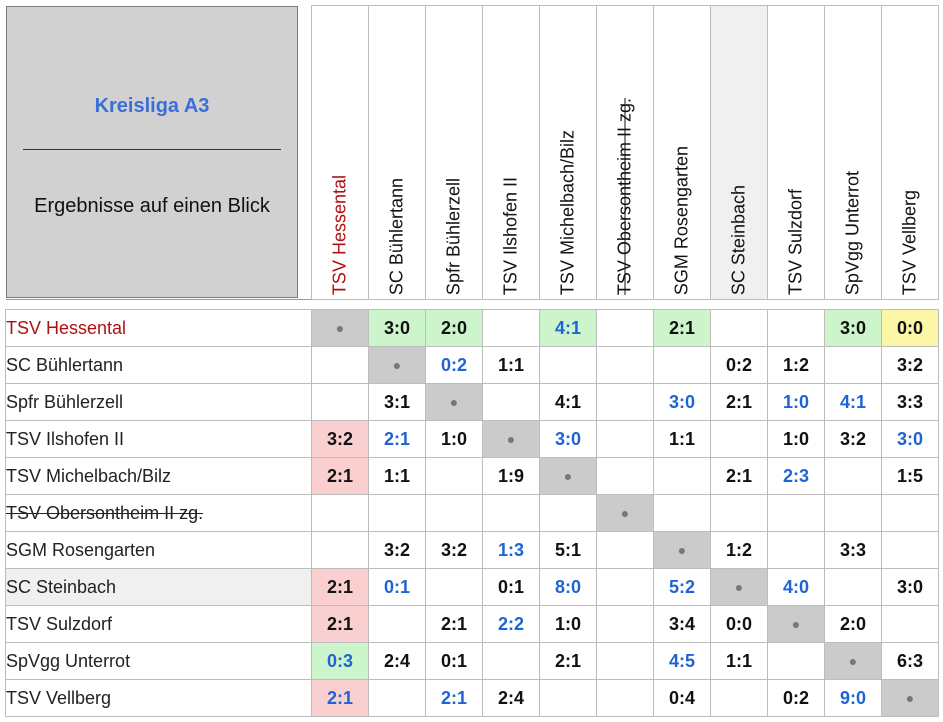  Describe the element at coordinates (152, 106) in the screenshot. I see `league-title: Kreisliga A3` at that location.